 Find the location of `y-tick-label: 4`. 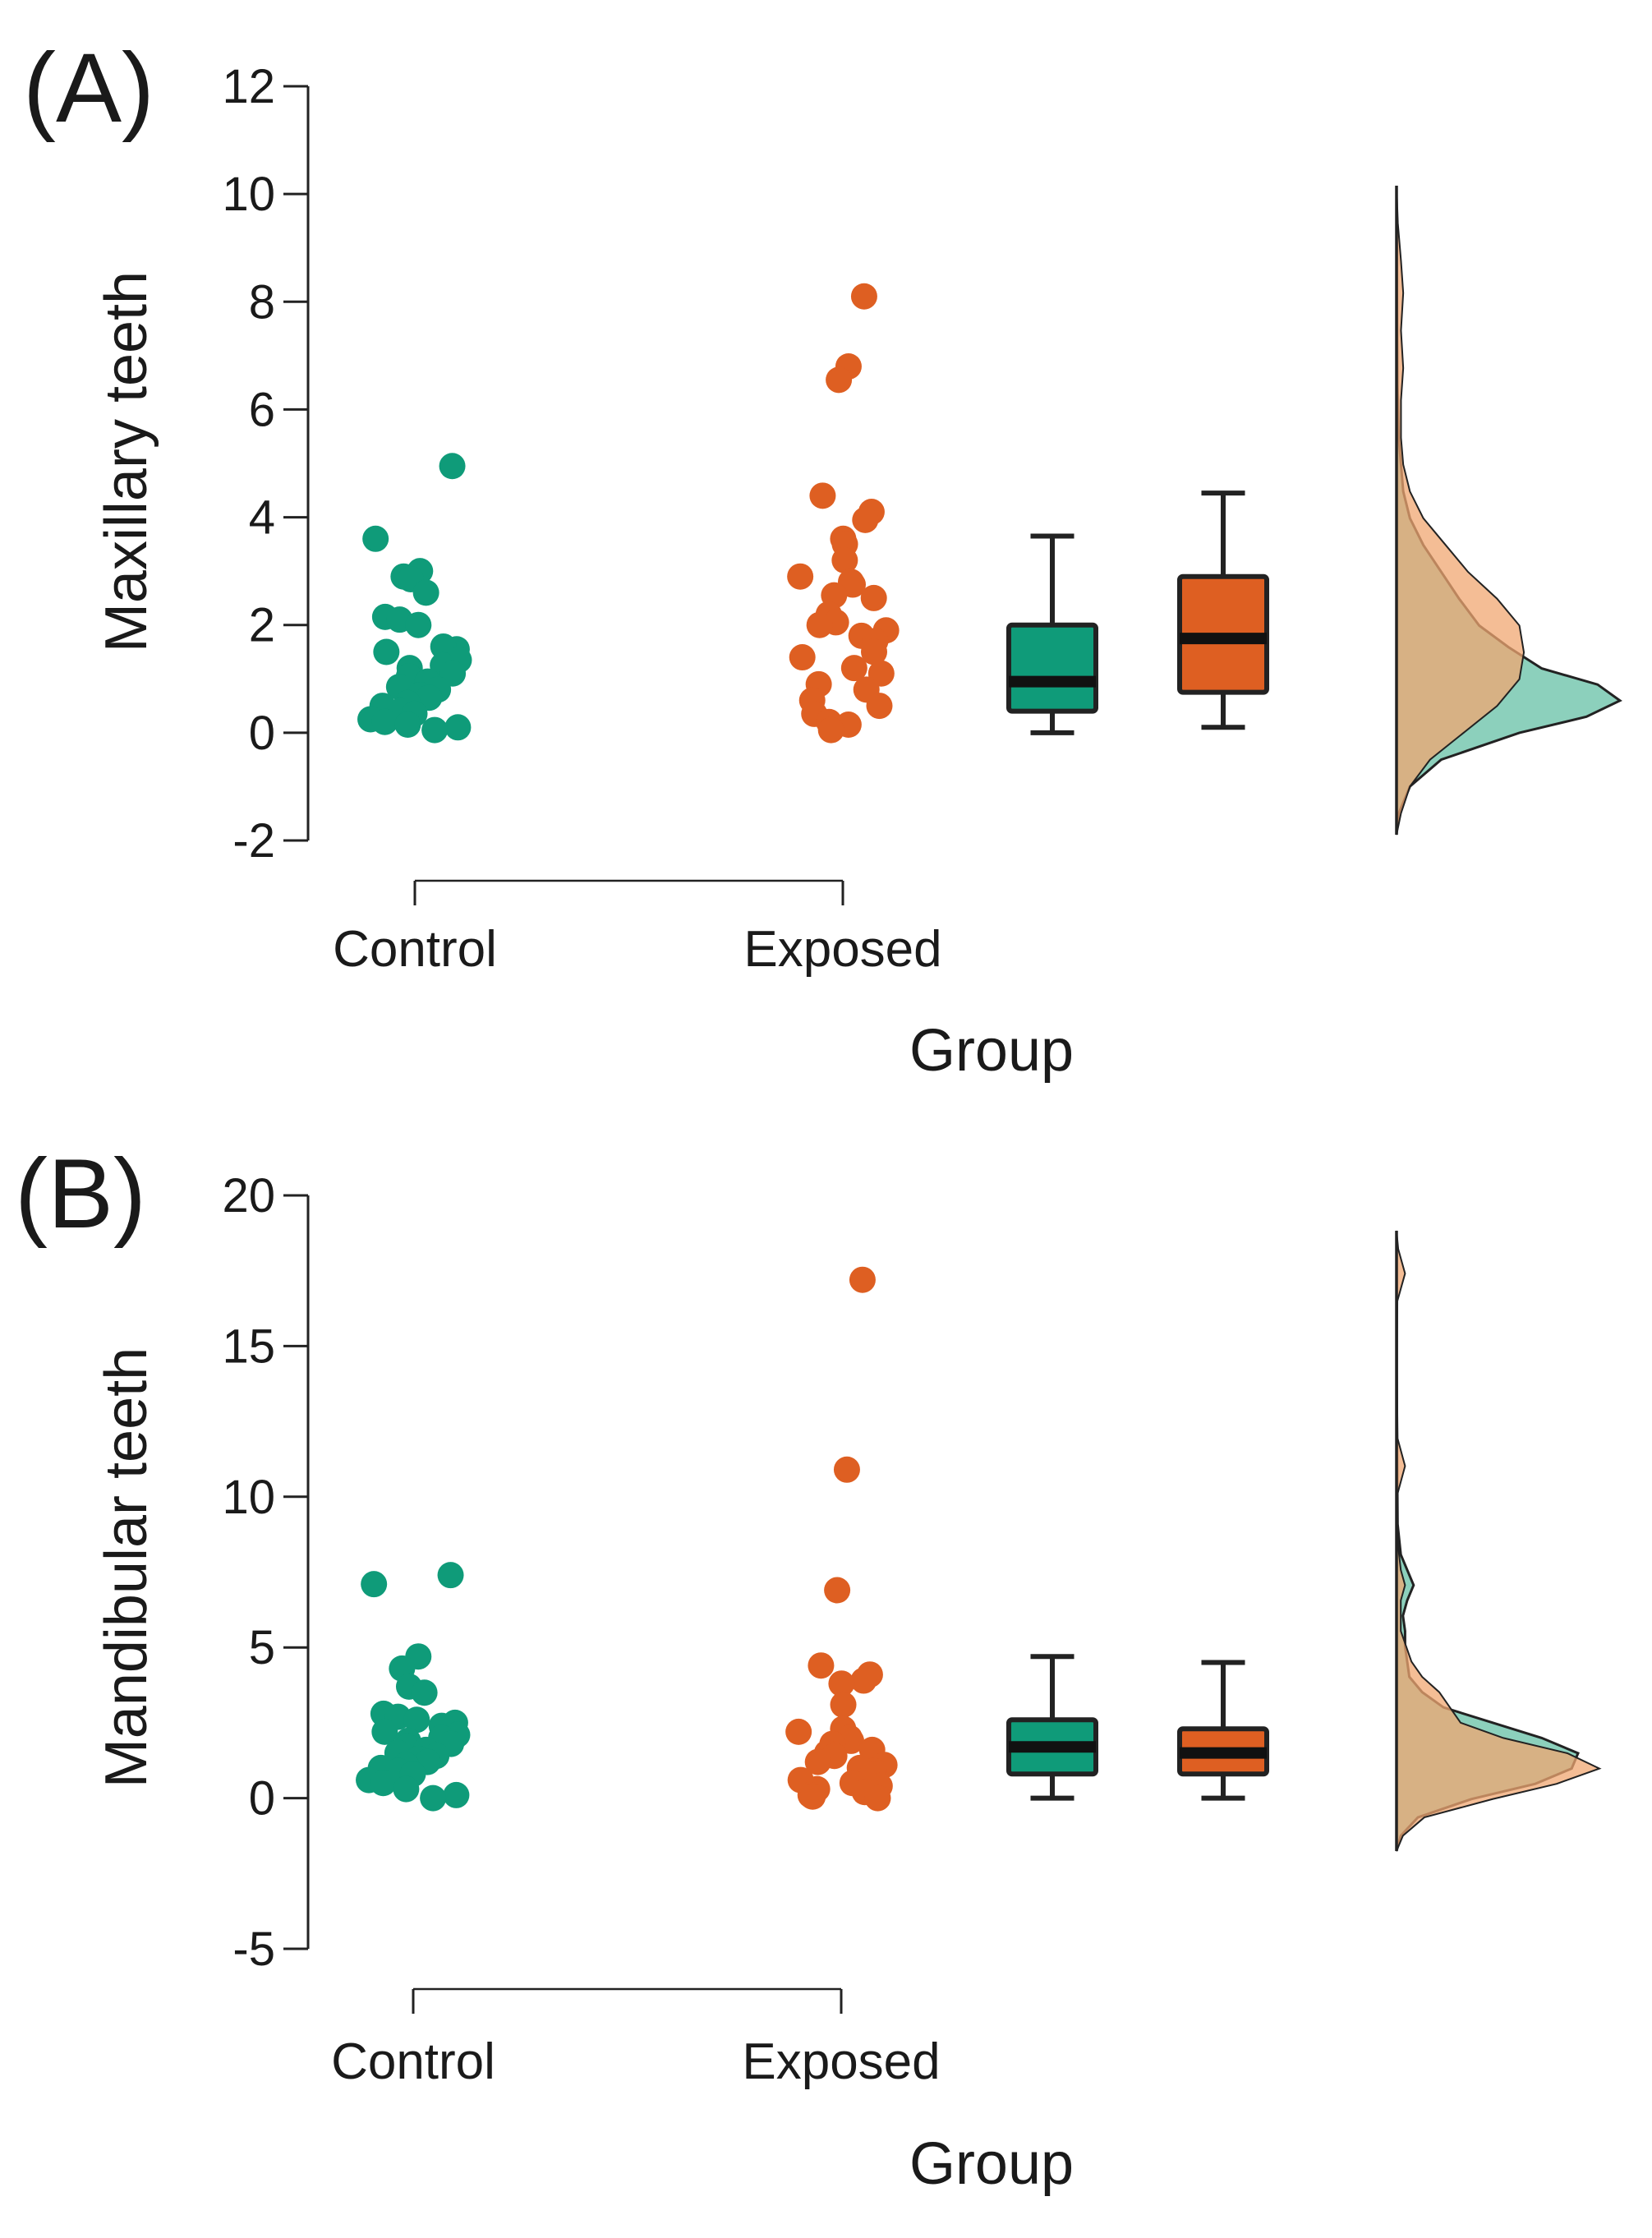

y-tick-label: 4 is located at coordinates (262, 518).